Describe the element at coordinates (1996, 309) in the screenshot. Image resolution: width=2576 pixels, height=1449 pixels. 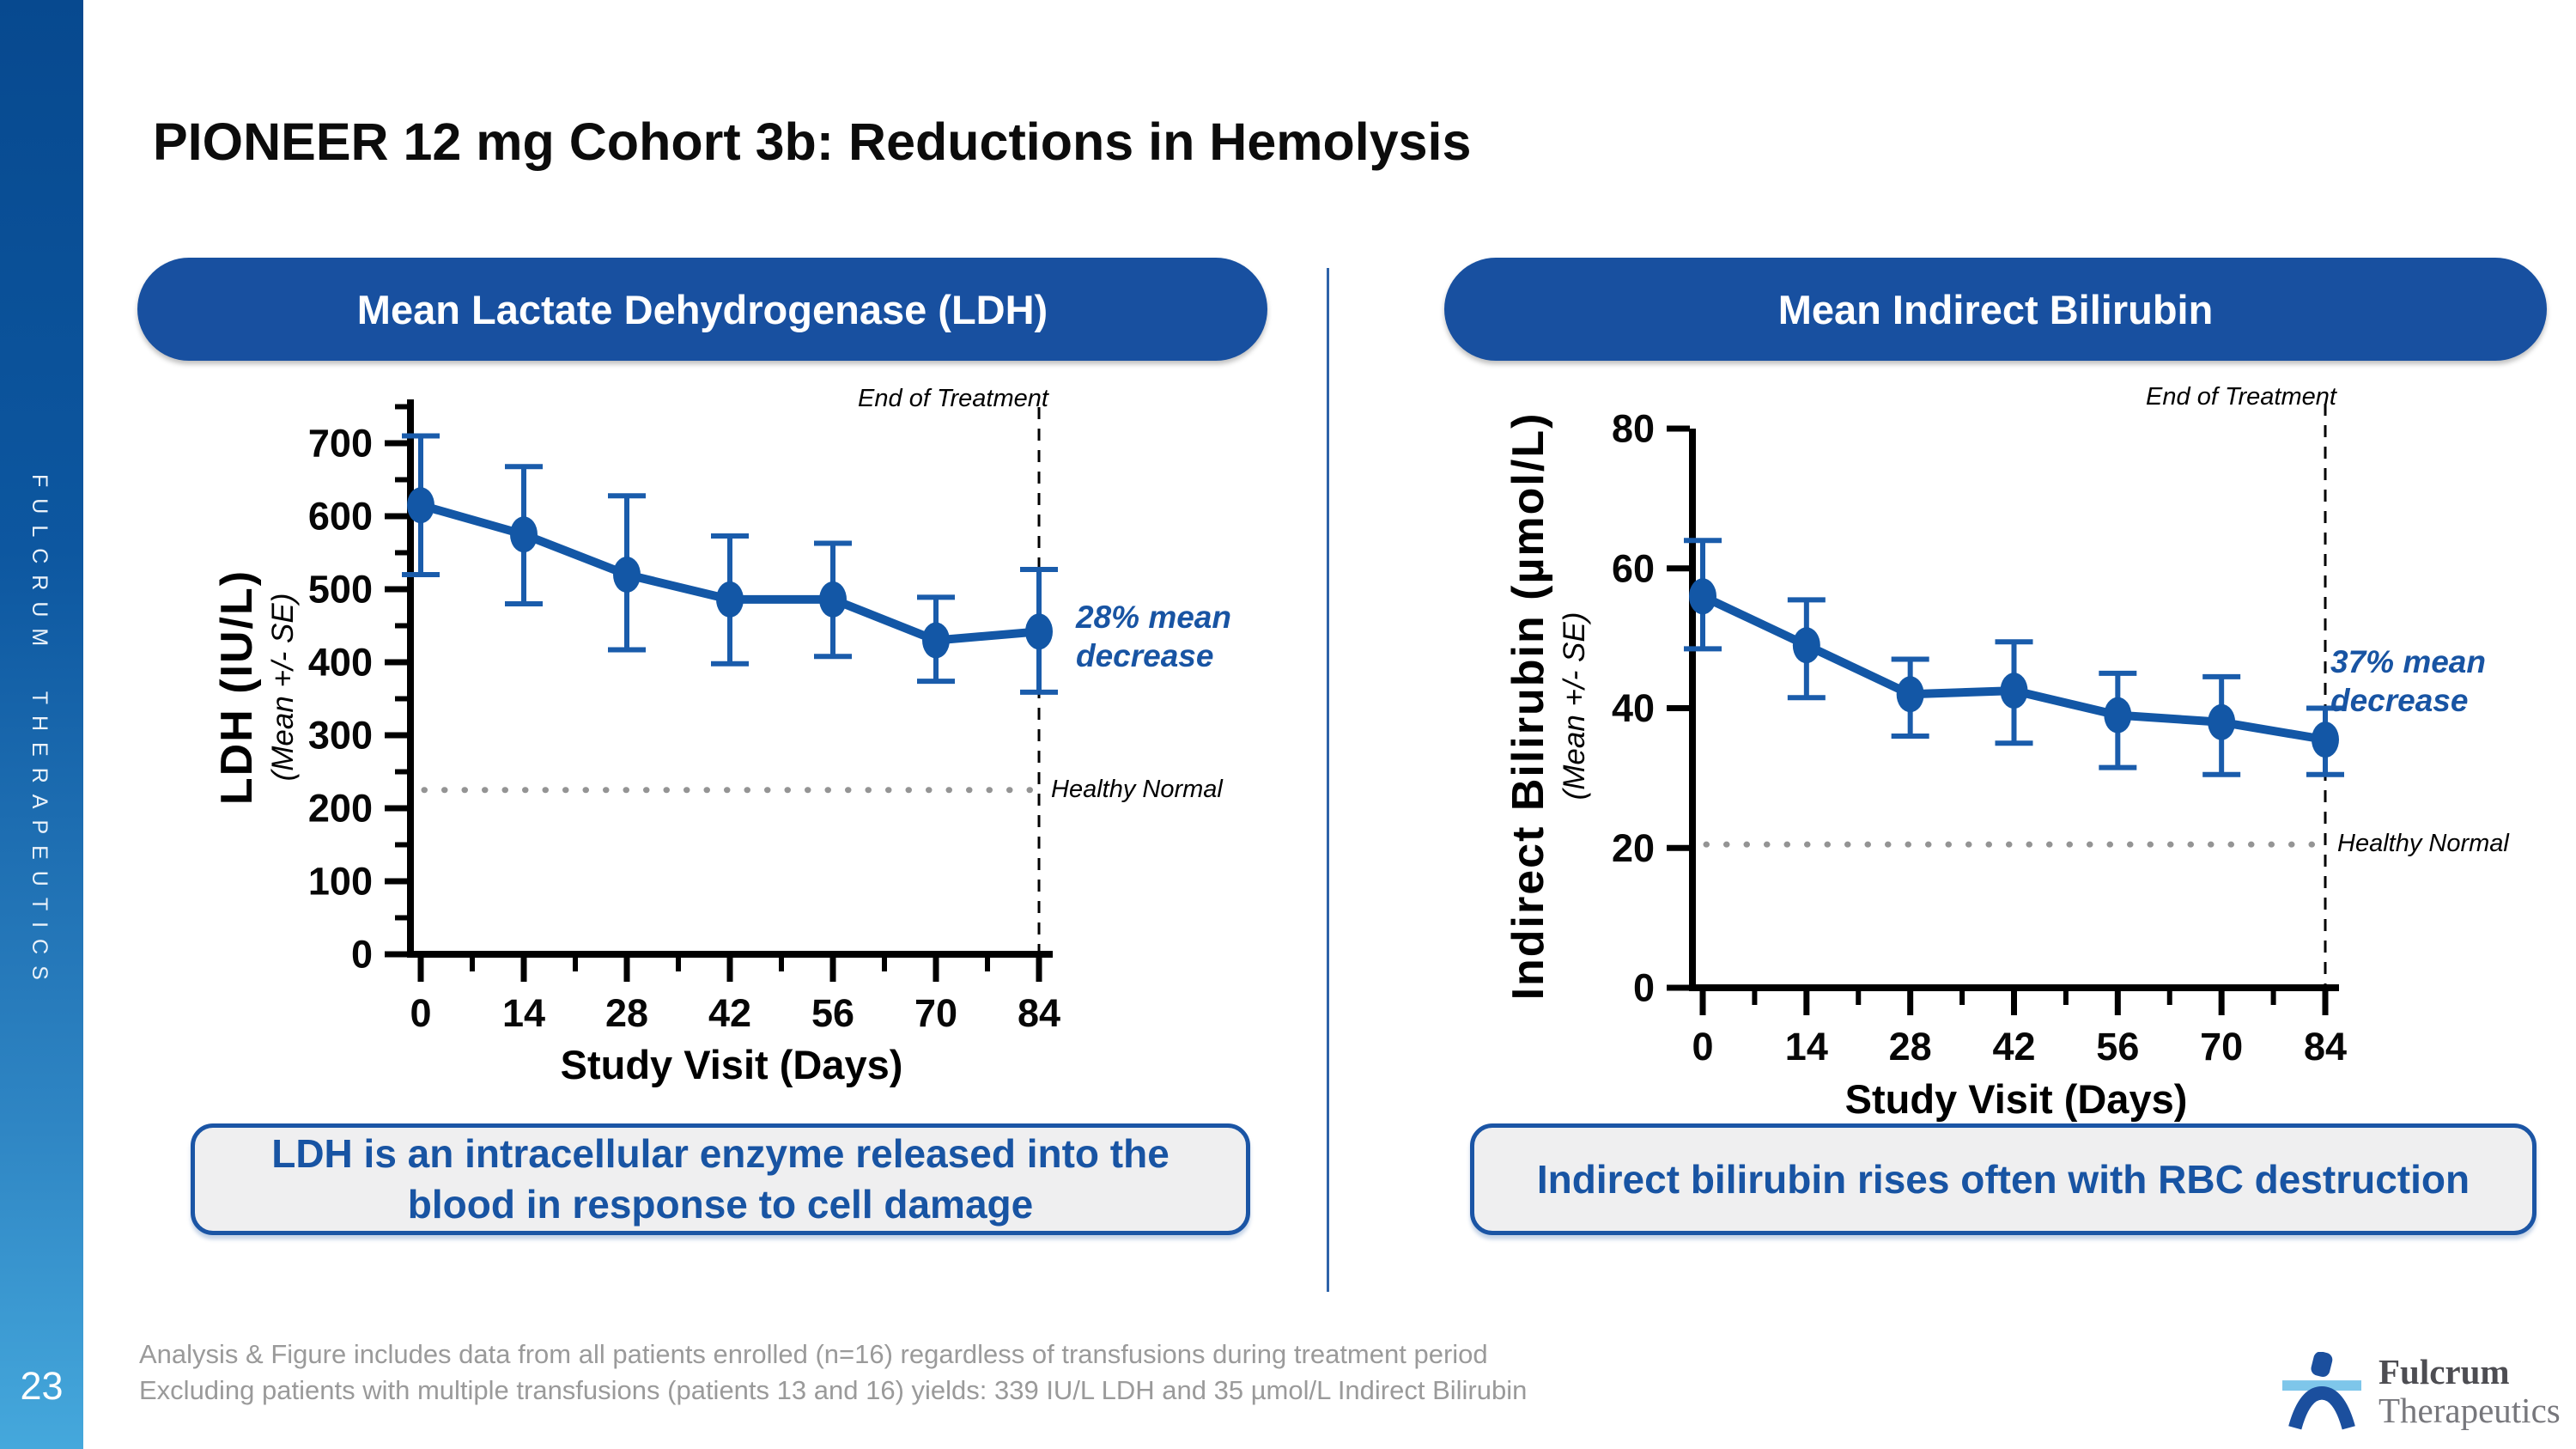
I see `bilirubin-panel-header: Mean Indirect Bilirubin` at that location.